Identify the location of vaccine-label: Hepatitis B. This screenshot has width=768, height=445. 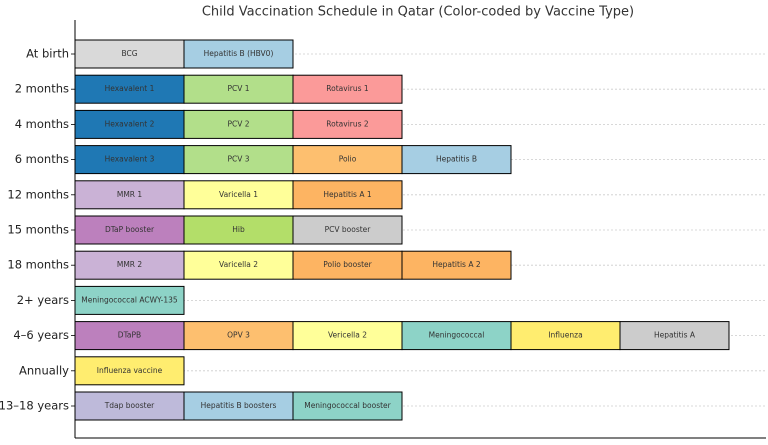
(456, 159).